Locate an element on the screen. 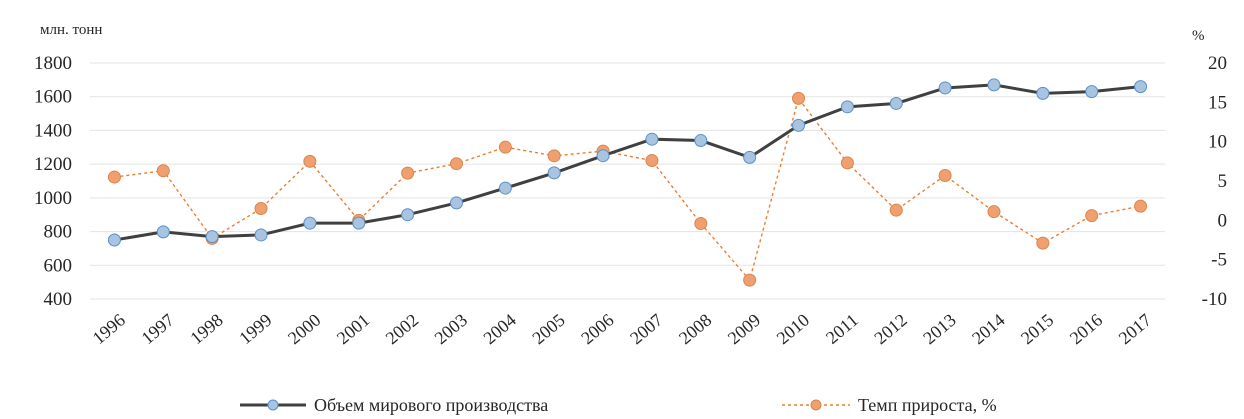 The height and width of the screenshot is (419, 1244). left-axis-ticks: 1800 1600 1400 1200 1000 800 600 400 is located at coordinates (53, 181).